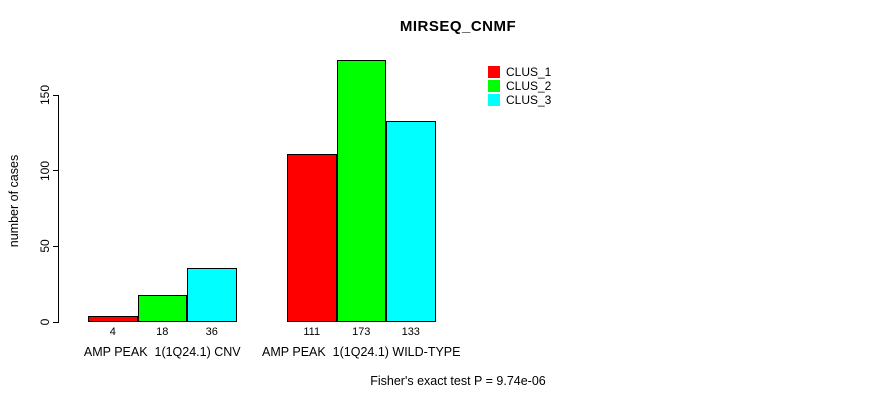 Image resolution: width=890 pixels, height=400 pixels. Describe the element at coordinates (113, 319) in the screenshot. I see `bar-clus_1-group1` at that location.